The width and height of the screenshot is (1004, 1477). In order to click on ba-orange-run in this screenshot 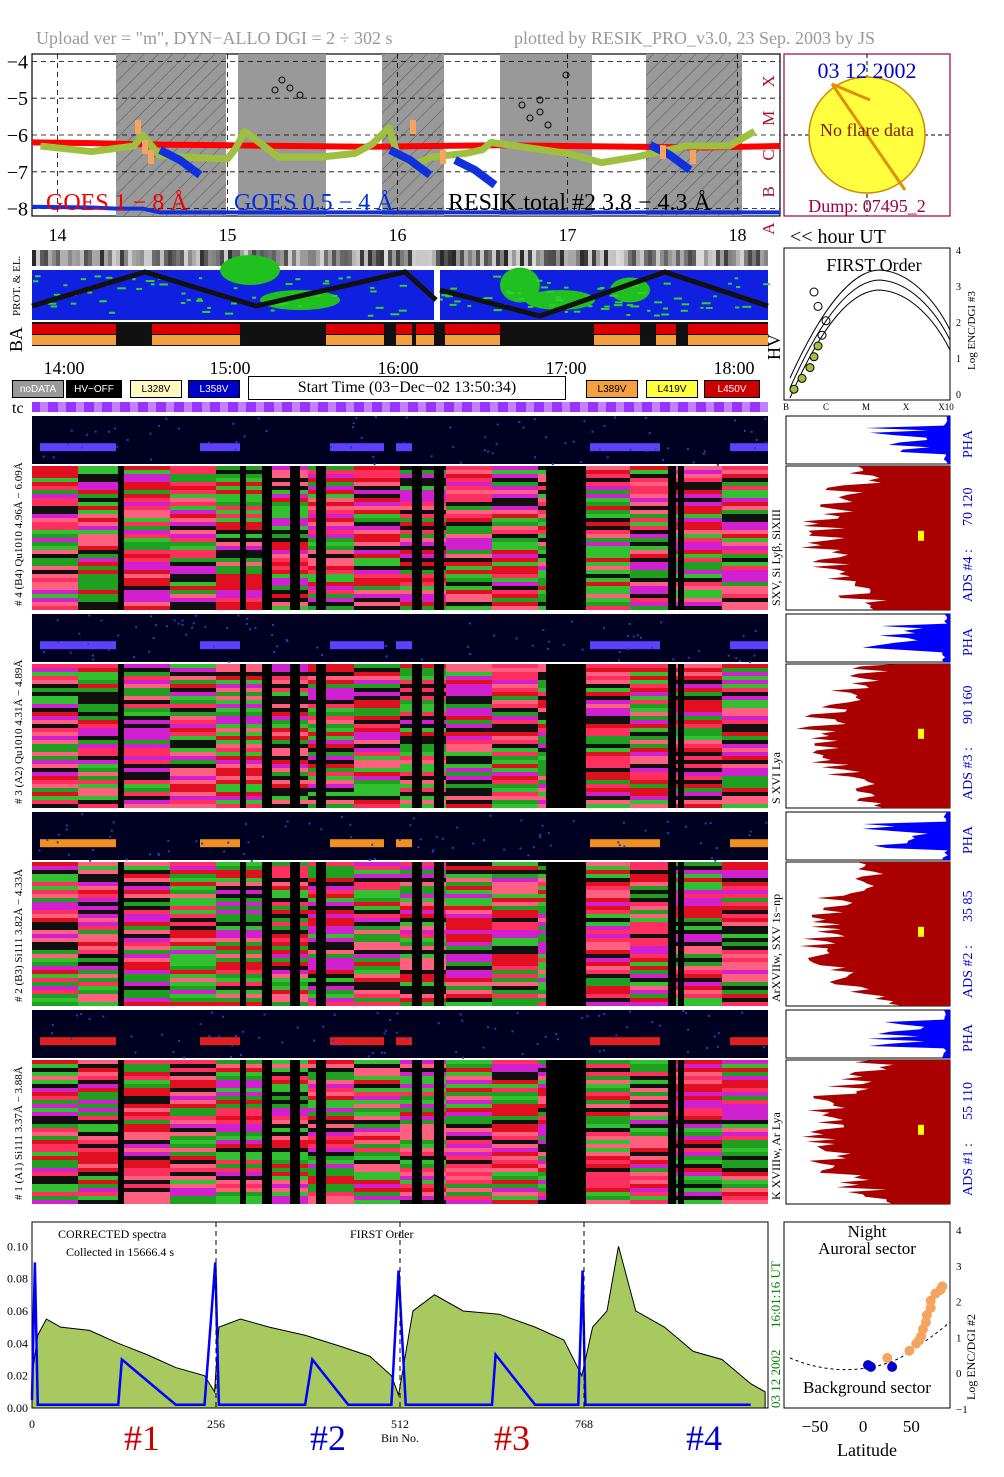, I will do `click(728, 340)`.